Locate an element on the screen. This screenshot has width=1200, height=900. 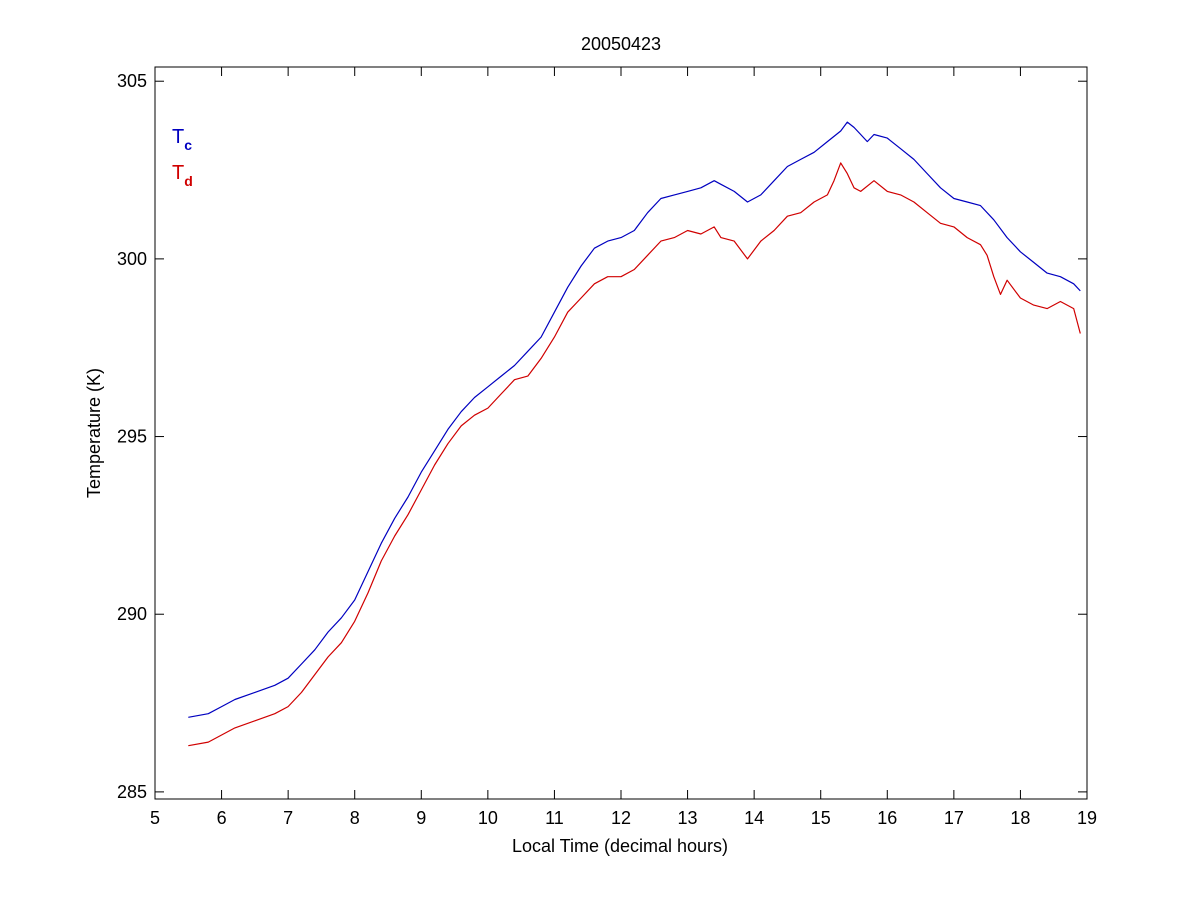
y-tick-label: 285 is located at coordinates (132, 792).